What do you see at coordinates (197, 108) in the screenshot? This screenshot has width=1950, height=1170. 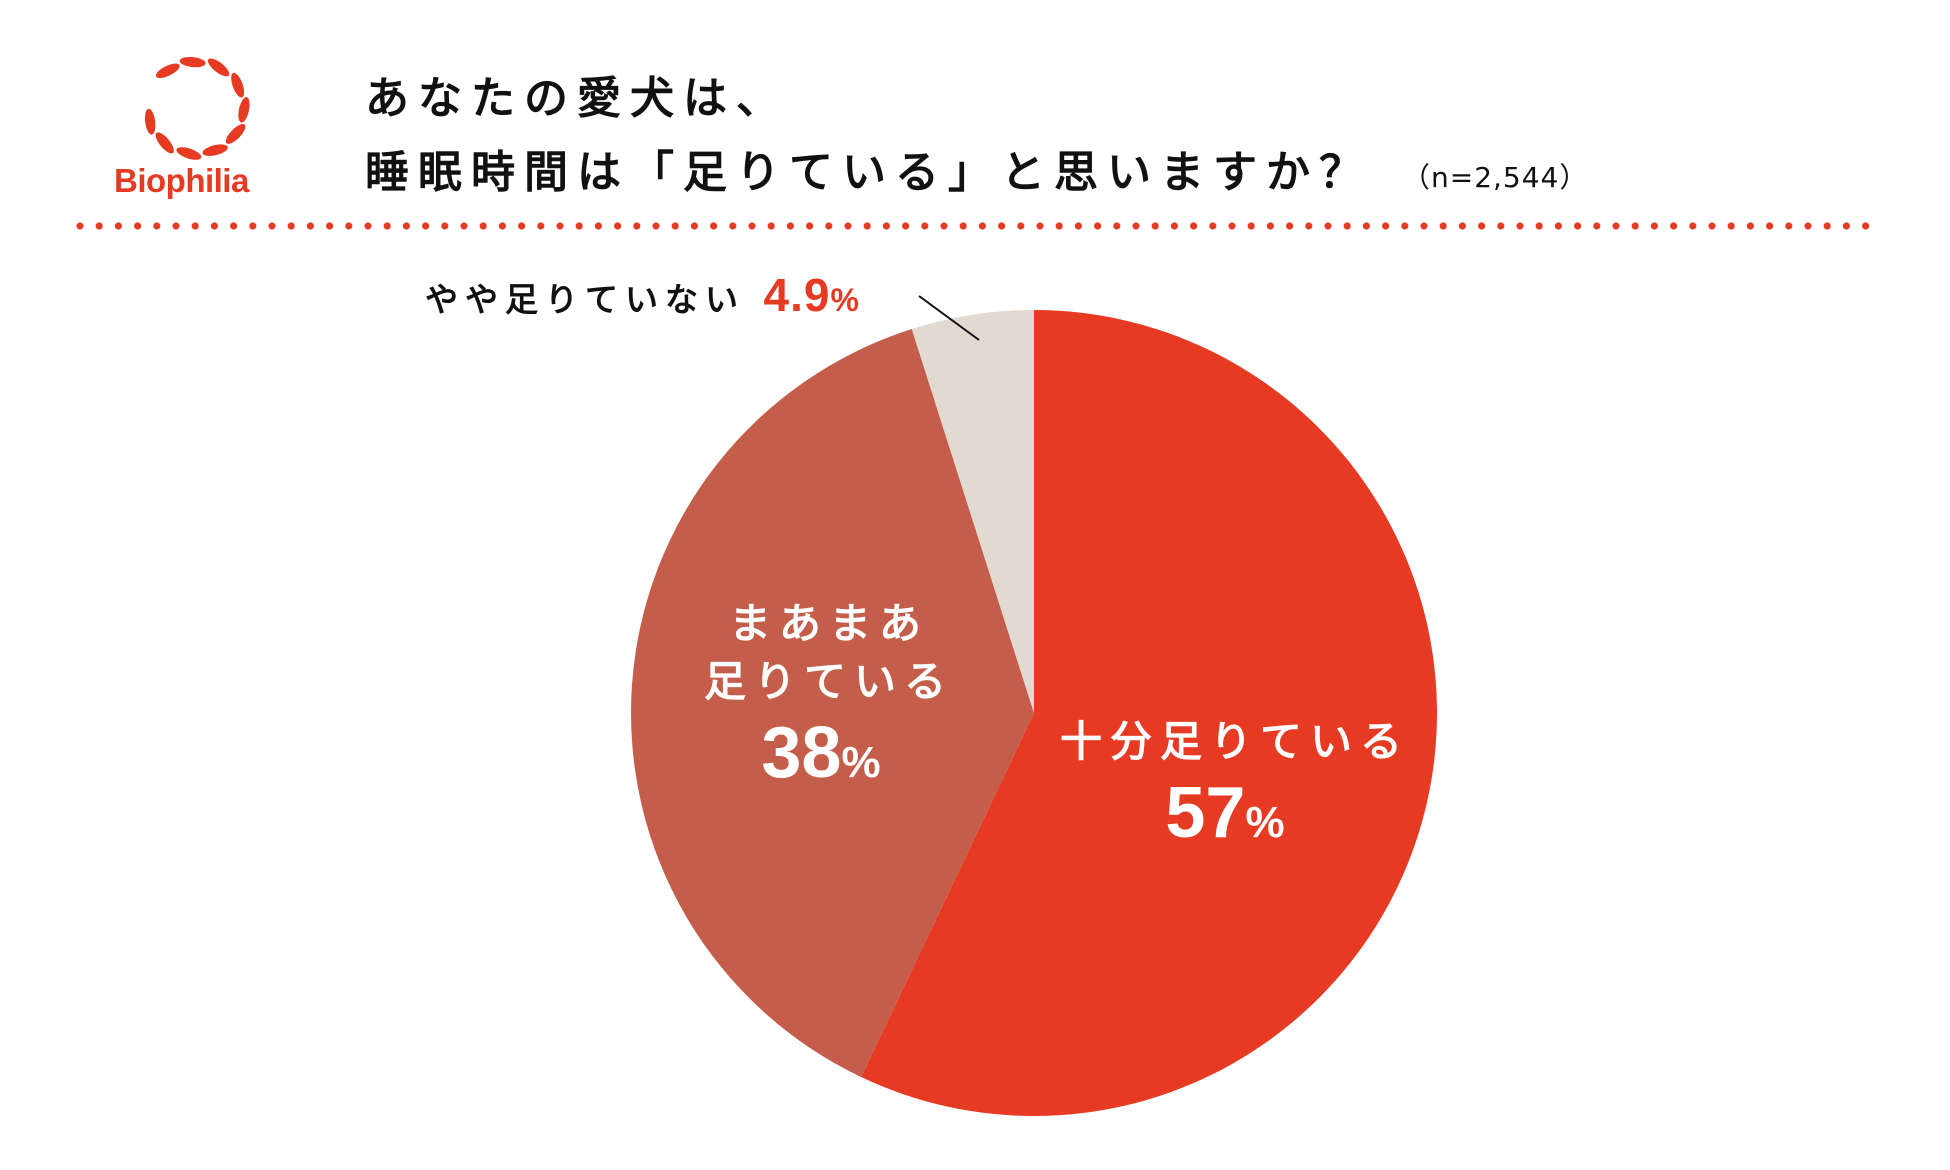 I see `laurel-wreath-icon` at bounding box center [197, 108].